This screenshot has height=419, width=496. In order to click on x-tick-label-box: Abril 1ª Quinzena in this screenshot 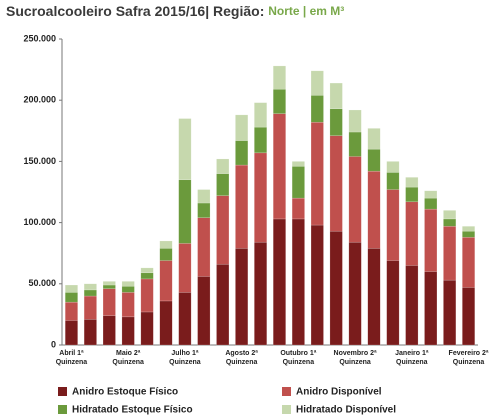, I will do `click(71, 358)`.